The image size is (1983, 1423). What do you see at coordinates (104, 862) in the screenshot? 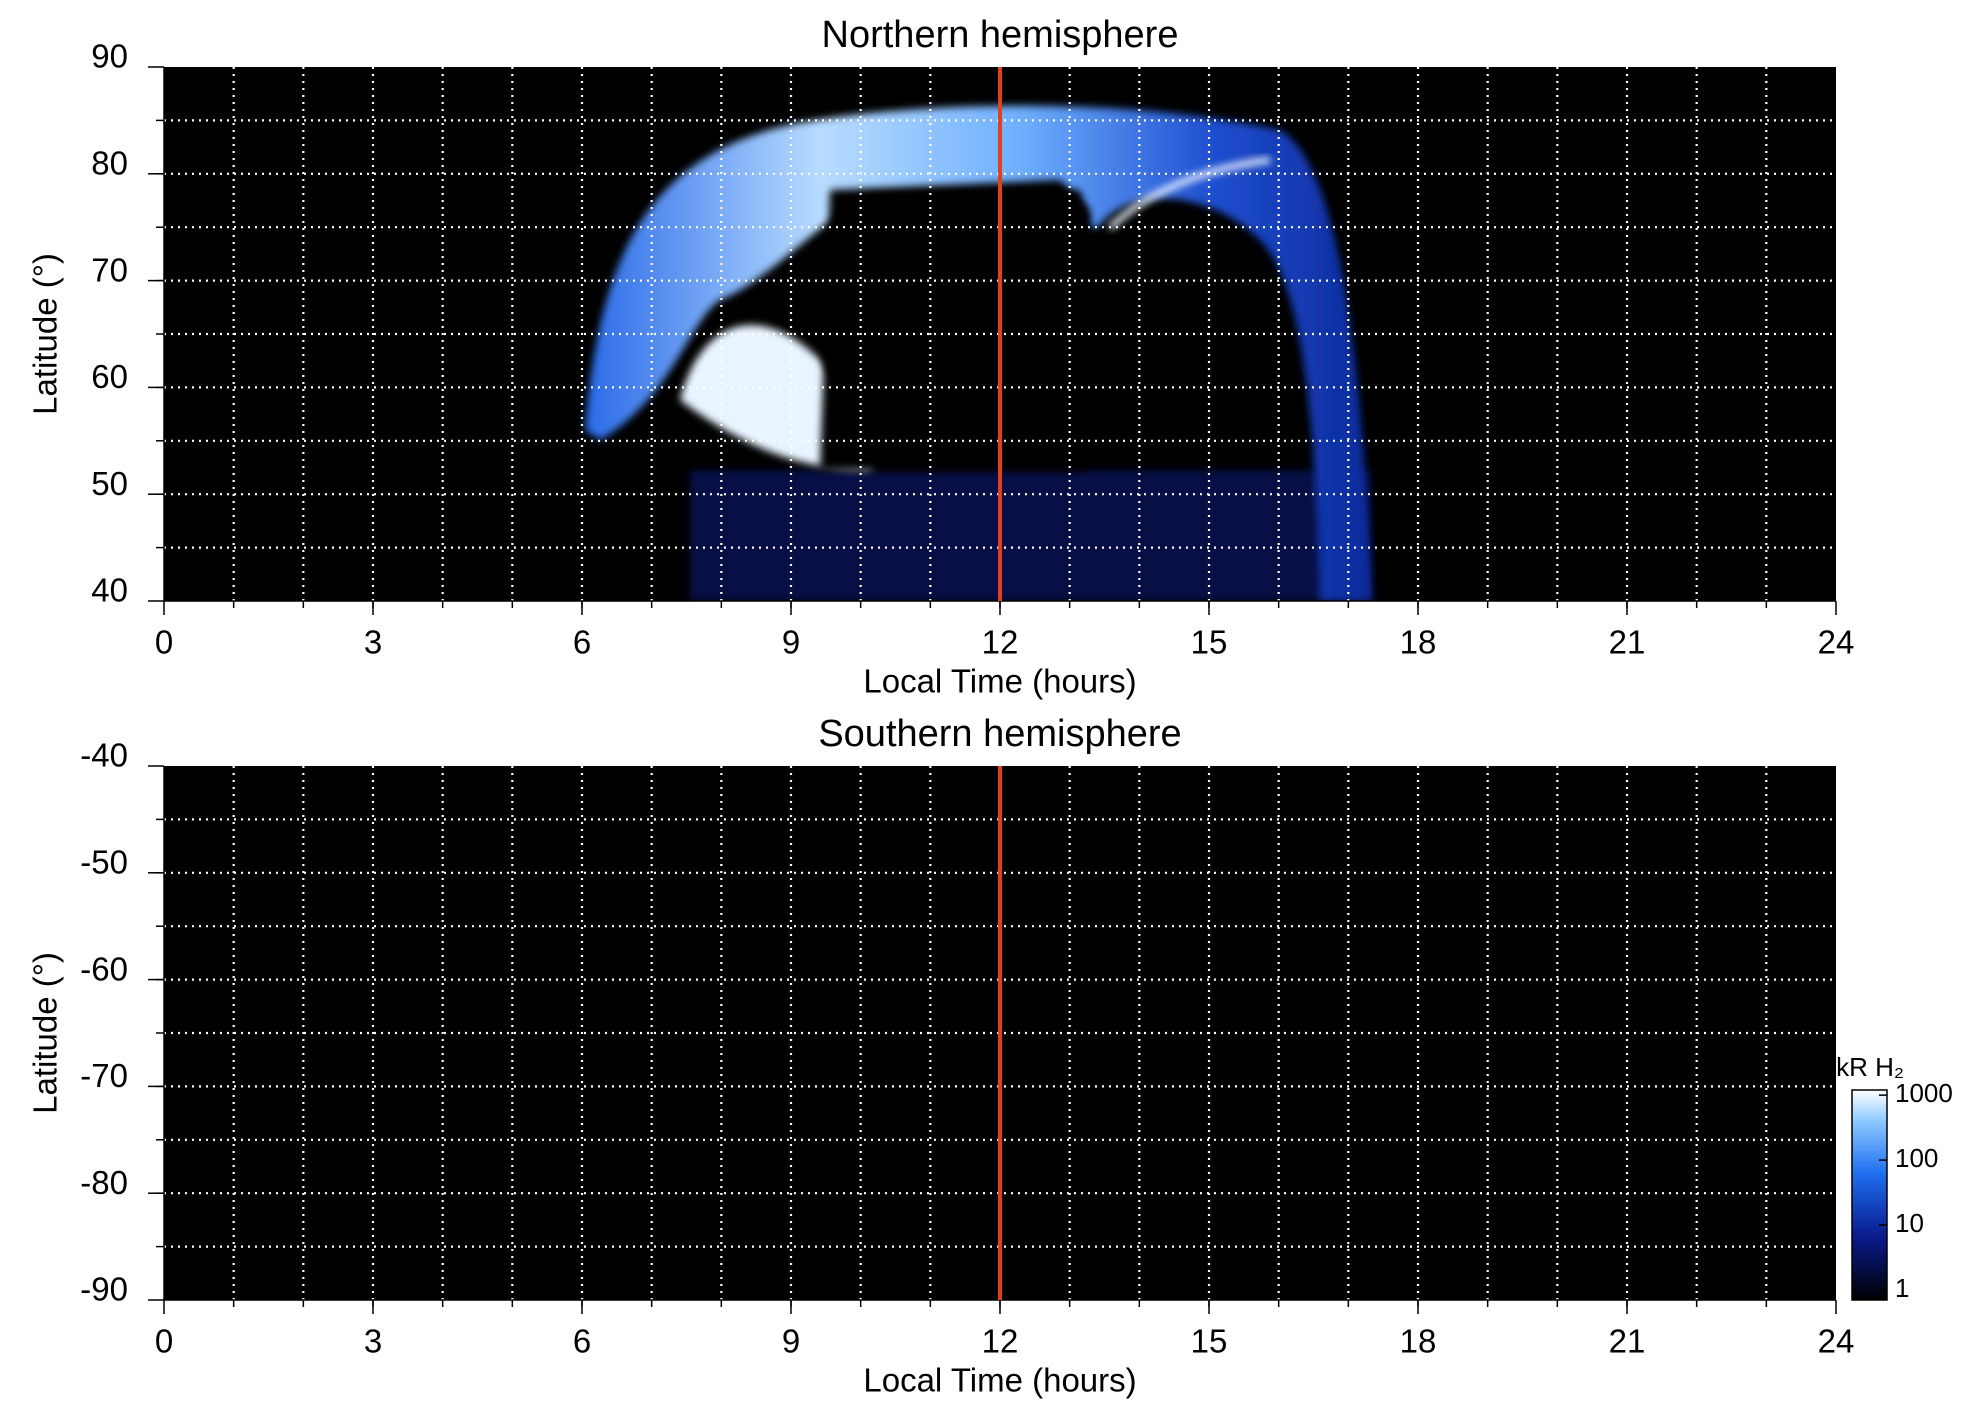
I see `y-tick-label: -50` at bounding box center [104, 862].